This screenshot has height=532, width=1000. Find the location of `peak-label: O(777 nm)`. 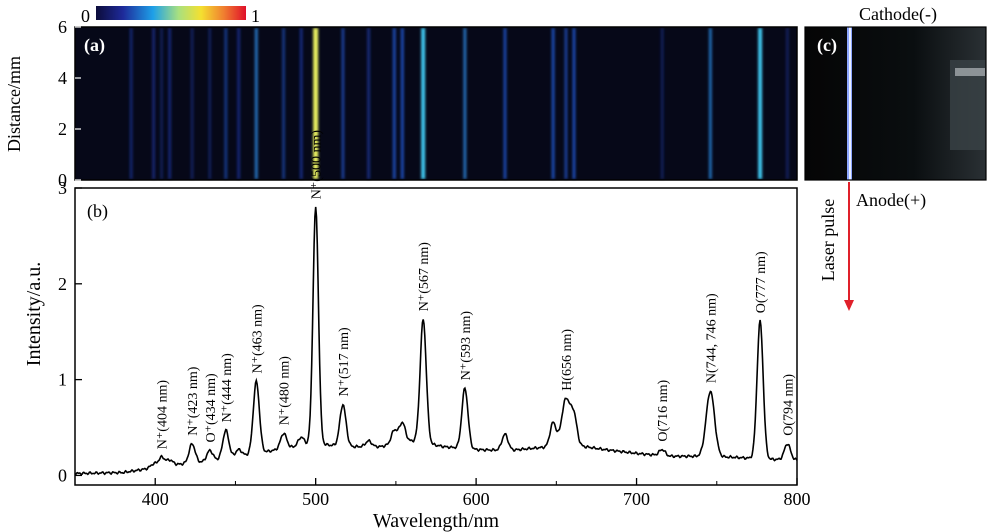

peak-label: O(777 nm) is located at coordinates (761, 282).